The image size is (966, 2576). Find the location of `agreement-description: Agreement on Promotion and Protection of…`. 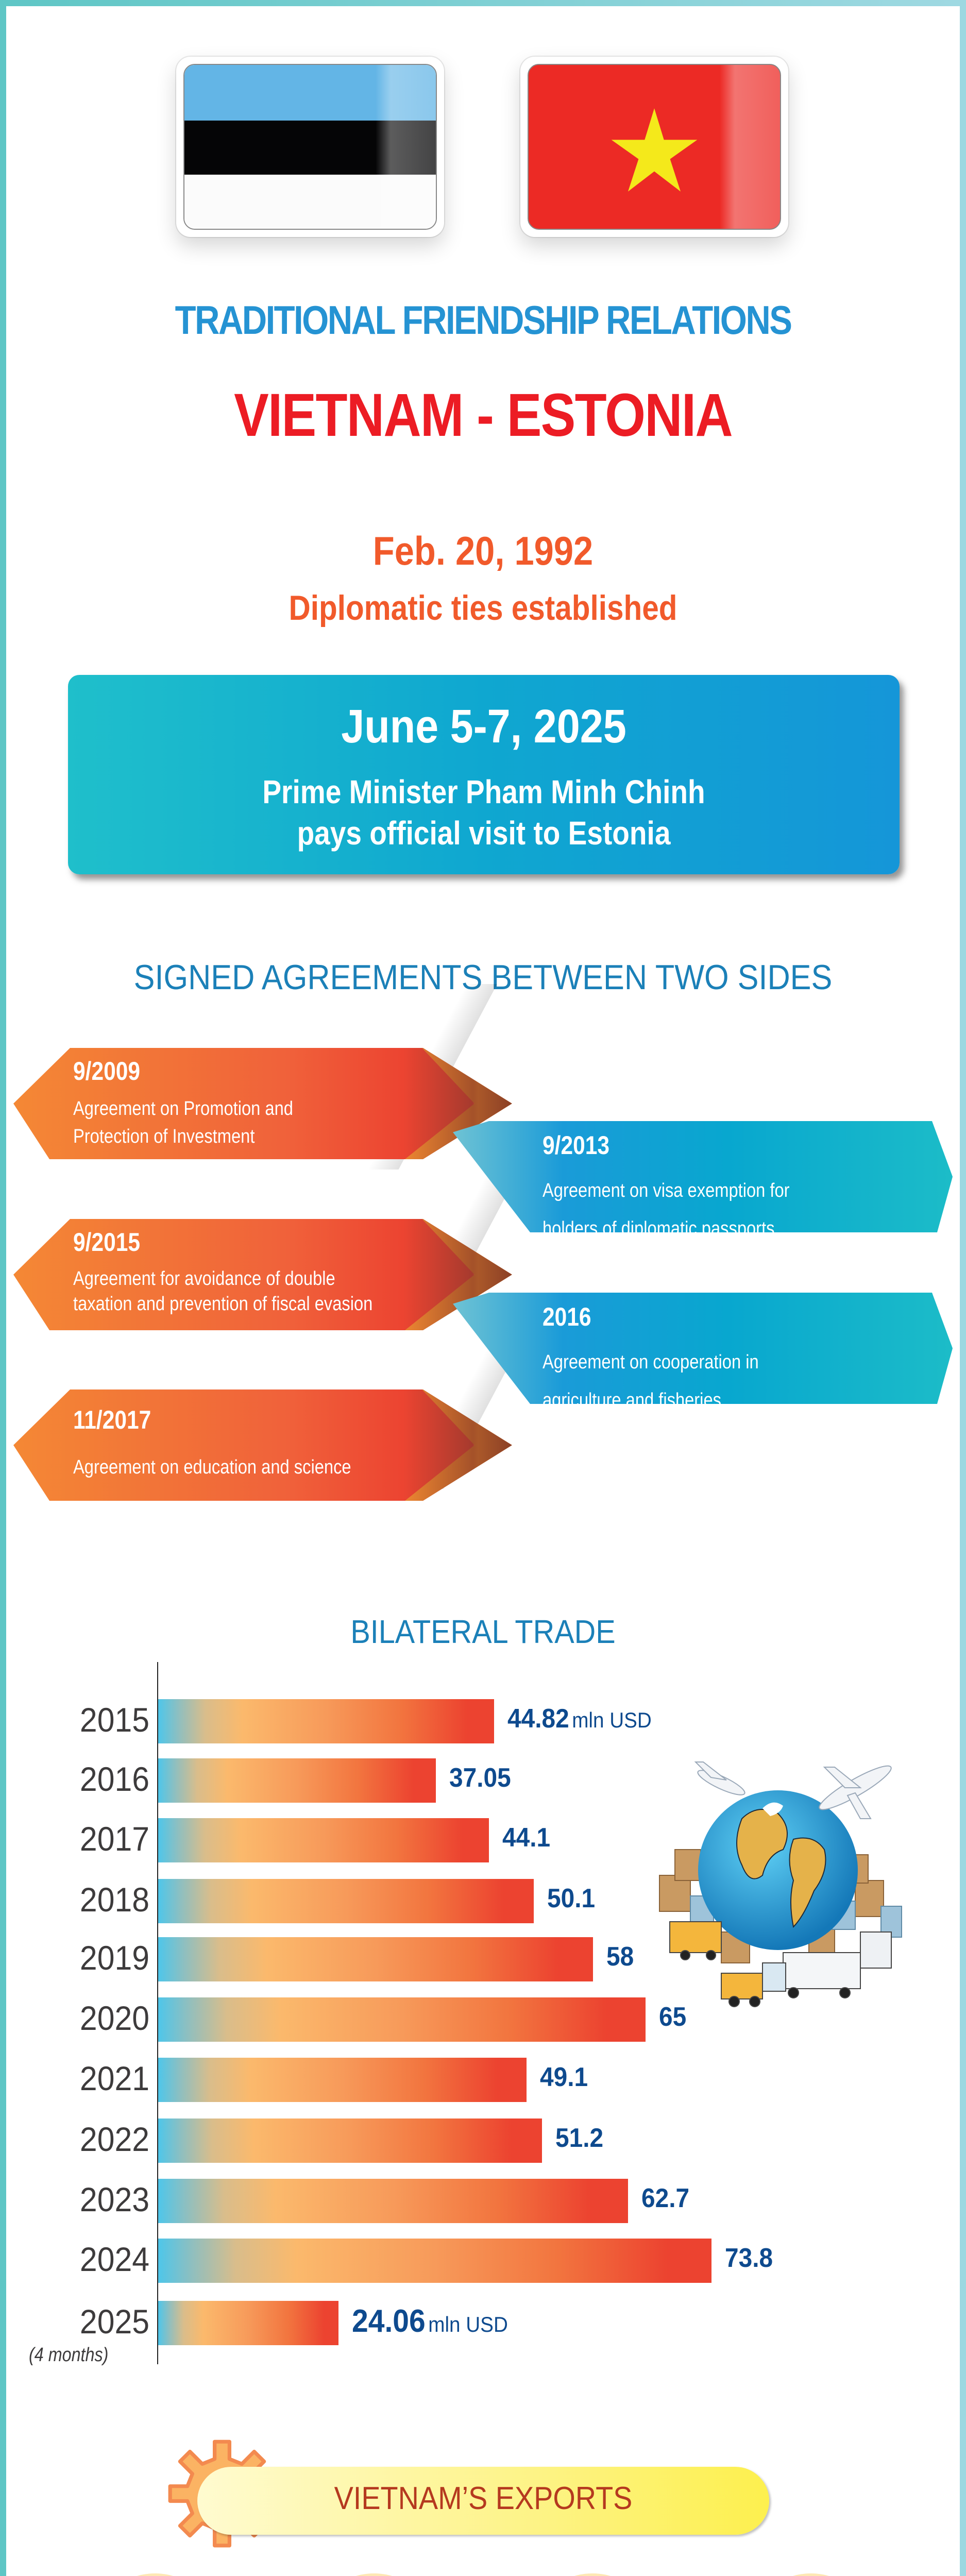

agreement-description: Agreement on Promotion and Protection of… is located at coordinates (183, 1123).